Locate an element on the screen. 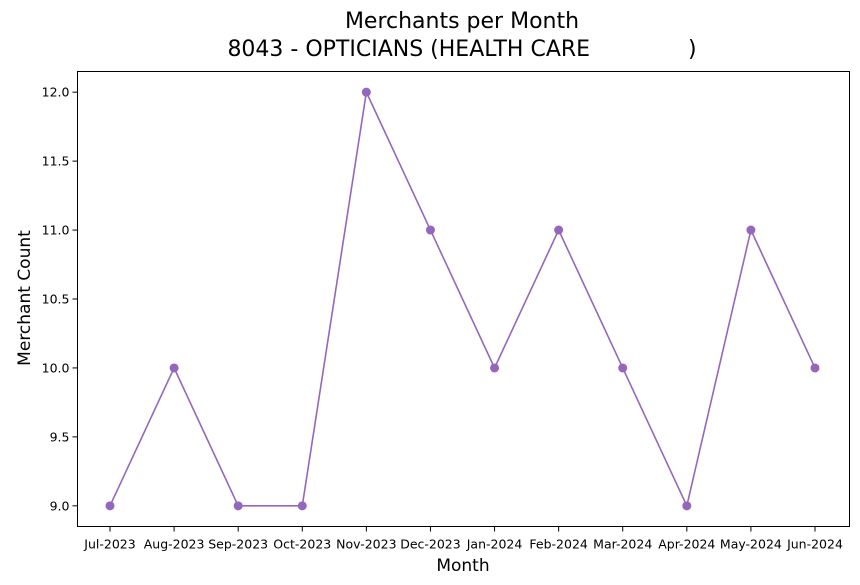  y-tick-label: 11.0 is located at coordinates (56, 230).